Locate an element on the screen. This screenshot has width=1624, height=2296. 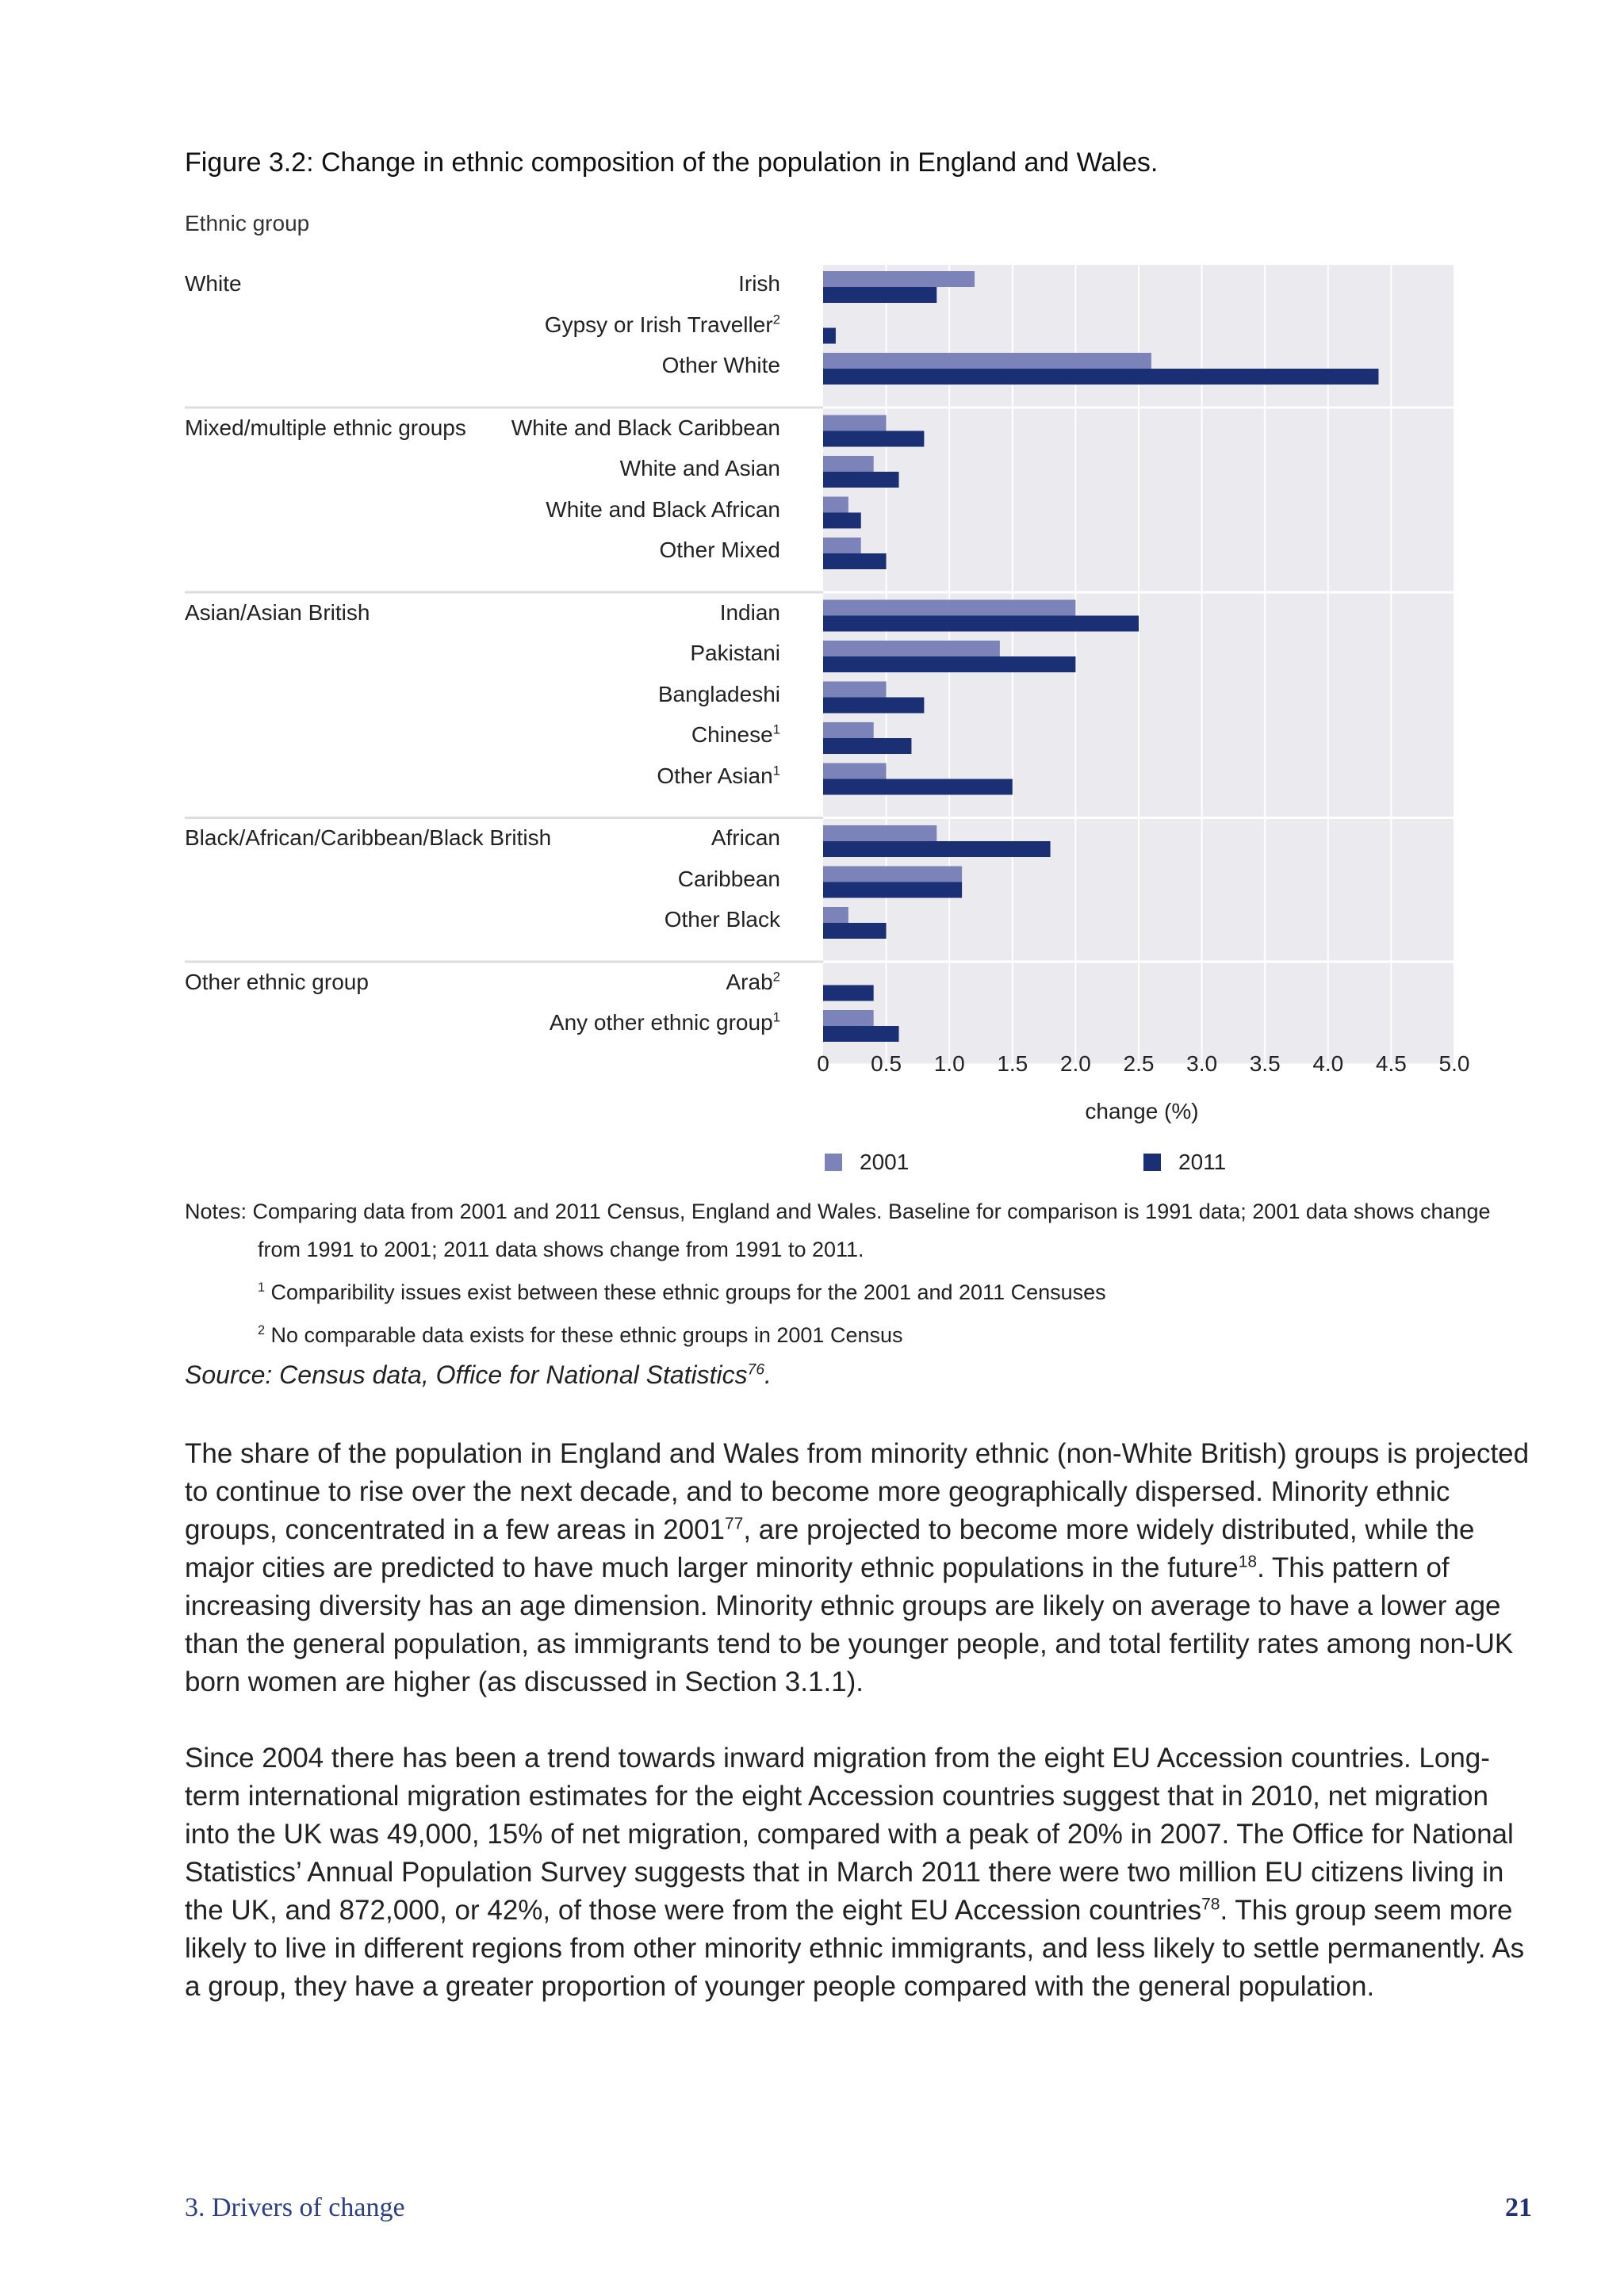
category-label-3-0-text: African is located at coordinates (745, 838).